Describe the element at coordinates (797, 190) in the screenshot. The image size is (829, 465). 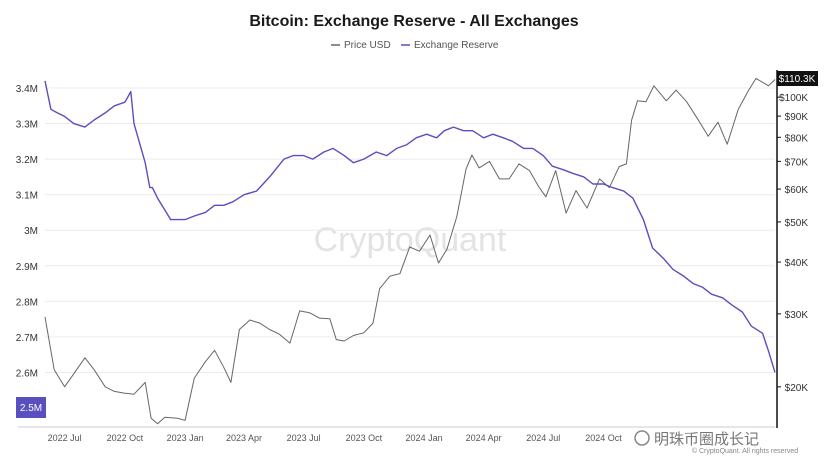
I see `y-right-tick-label: $60K` at that location.